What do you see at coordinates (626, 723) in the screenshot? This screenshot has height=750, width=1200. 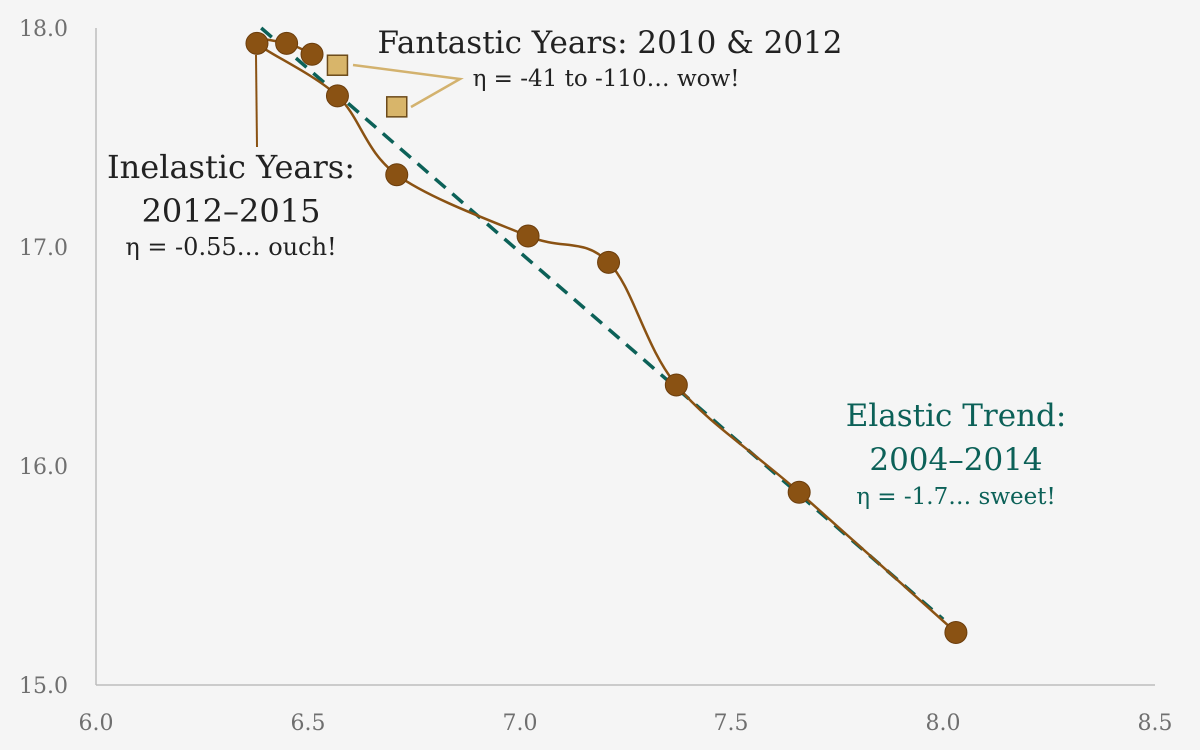 I see `x-tick-labels: 6.0 6.5 7.0 7.5 8.0 8.5` at bounding box center [626, 723].